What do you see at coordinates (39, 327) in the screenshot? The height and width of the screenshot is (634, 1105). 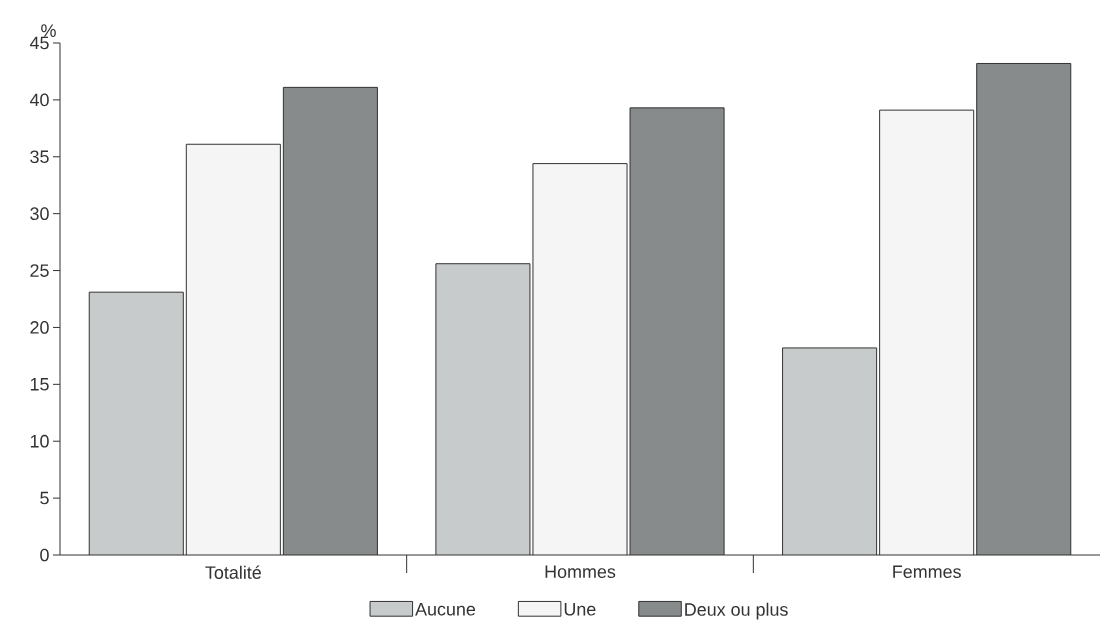 I see `y-tick-label: 20` at bounding box center [39, 327].